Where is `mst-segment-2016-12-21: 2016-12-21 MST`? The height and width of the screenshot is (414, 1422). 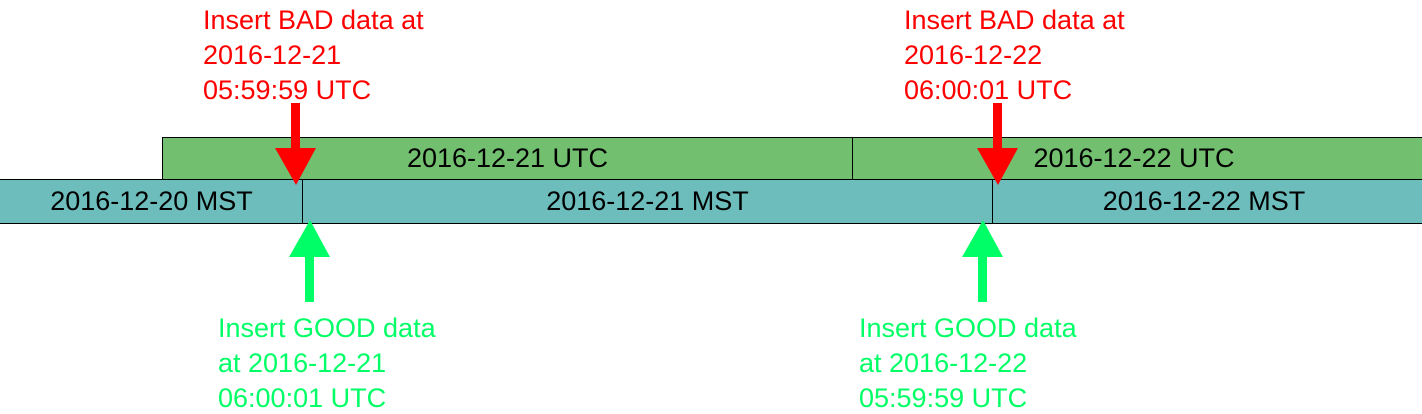 mst-segment-2016-12-21: 2016-12-21 MST is located at coordinates (647, 201).